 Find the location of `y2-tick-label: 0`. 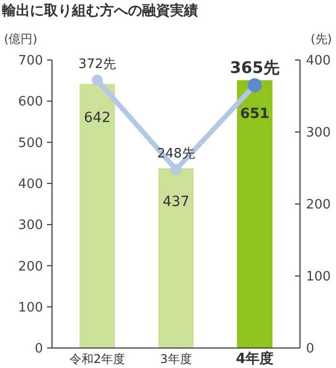

y2-tick-label: 0 is located at coordinates (310, 349).